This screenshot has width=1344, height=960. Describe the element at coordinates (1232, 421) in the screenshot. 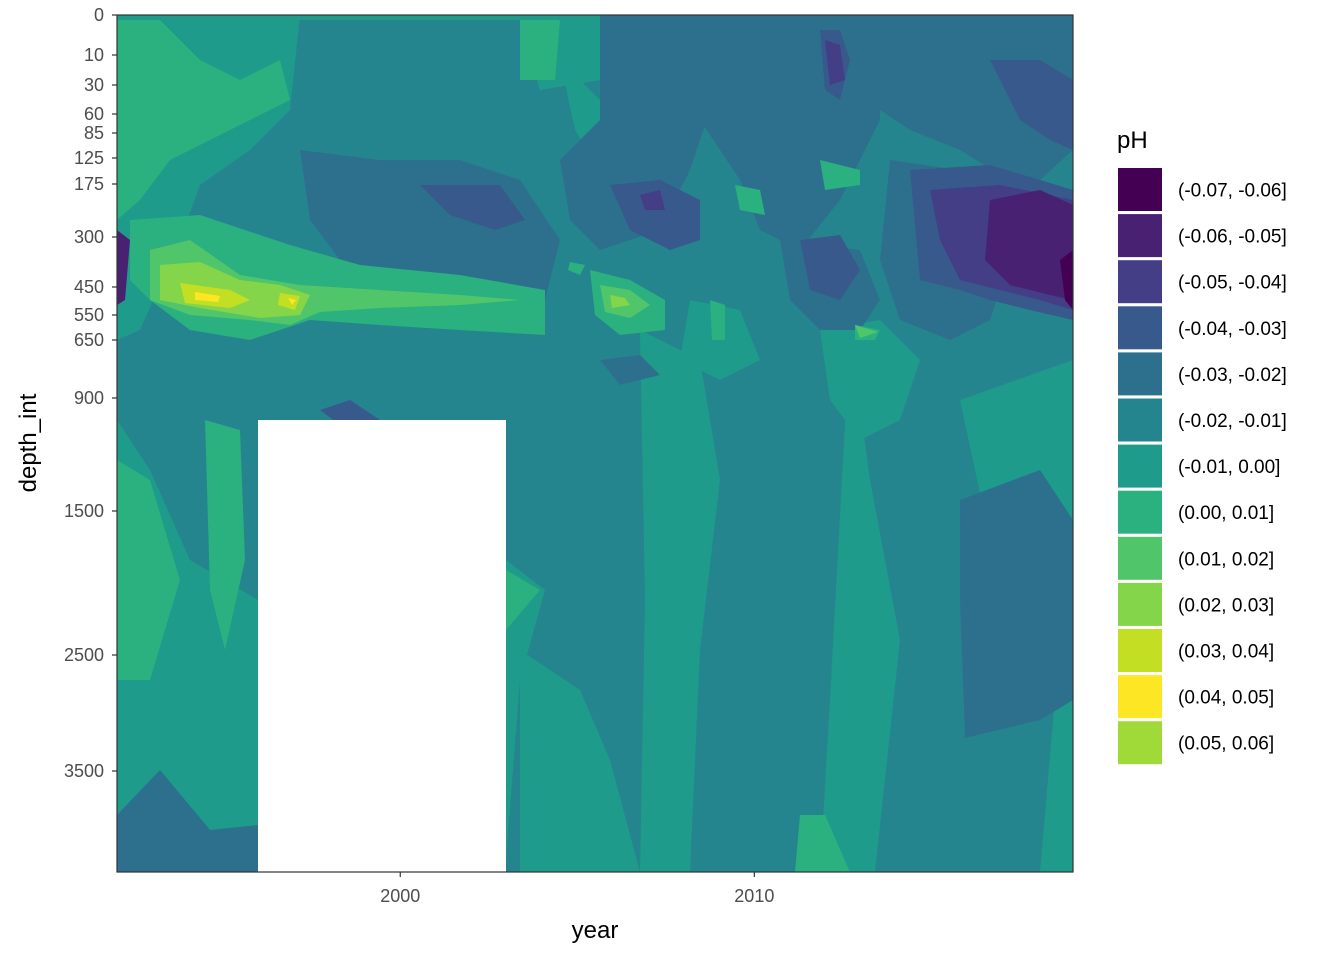

I see `legend-label: (-0.02, -0.01]` at that location.